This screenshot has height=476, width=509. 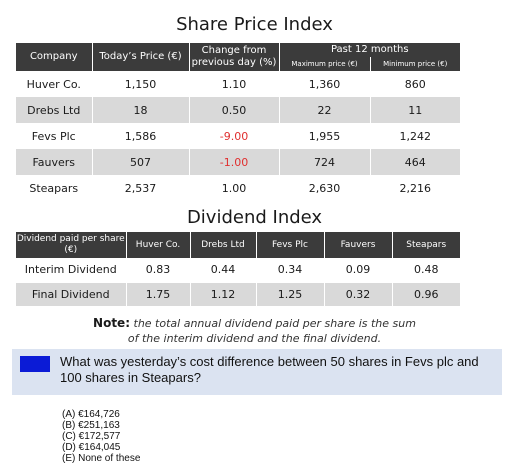 What do you see at coordinates (223, 294) in the screenshot?
I see `cell-drebs: 1.12` at bounding box center [223, 294].